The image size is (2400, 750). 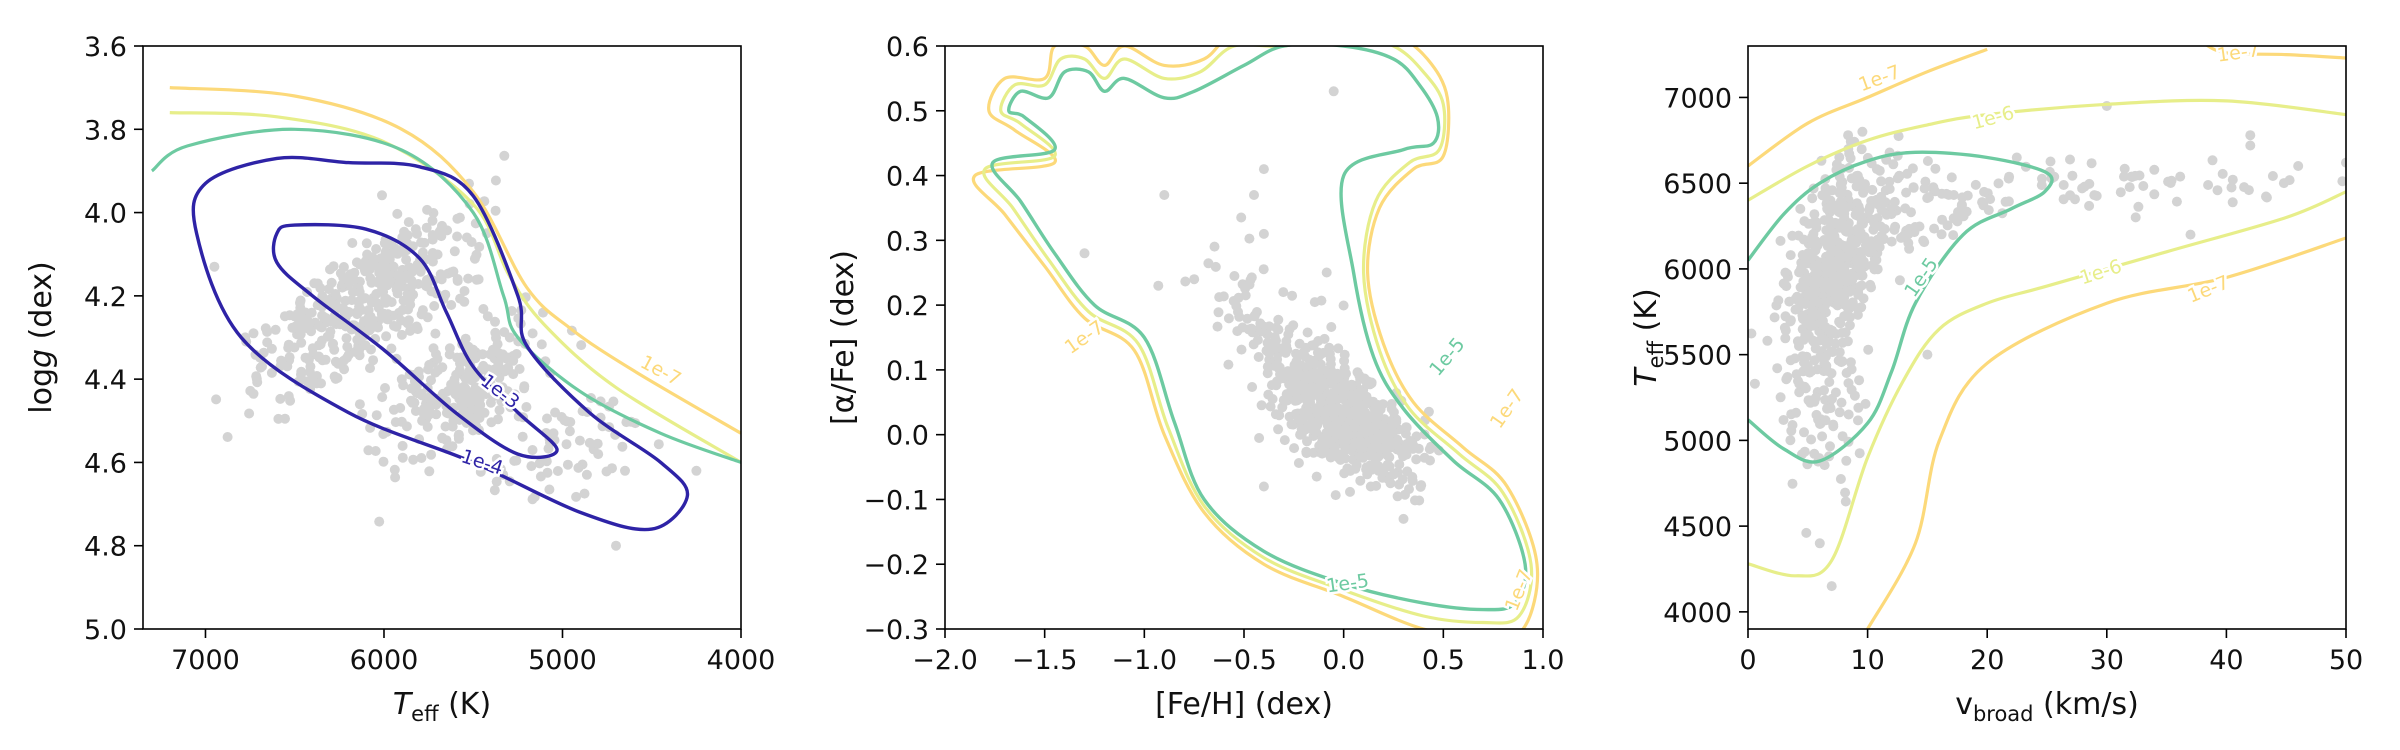 I want to click on y-tick-label: 5000, so click(x=1697, y=441).